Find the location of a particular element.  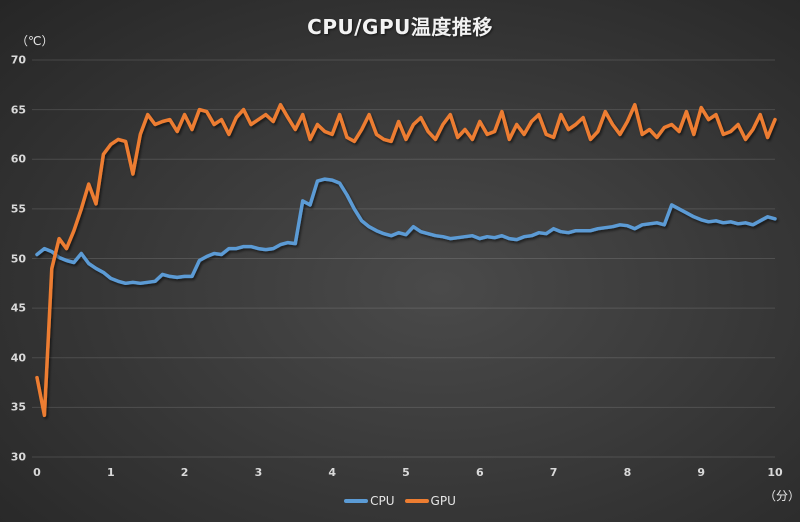

x-tick-label: 1 is located at coordinates (110, 472).